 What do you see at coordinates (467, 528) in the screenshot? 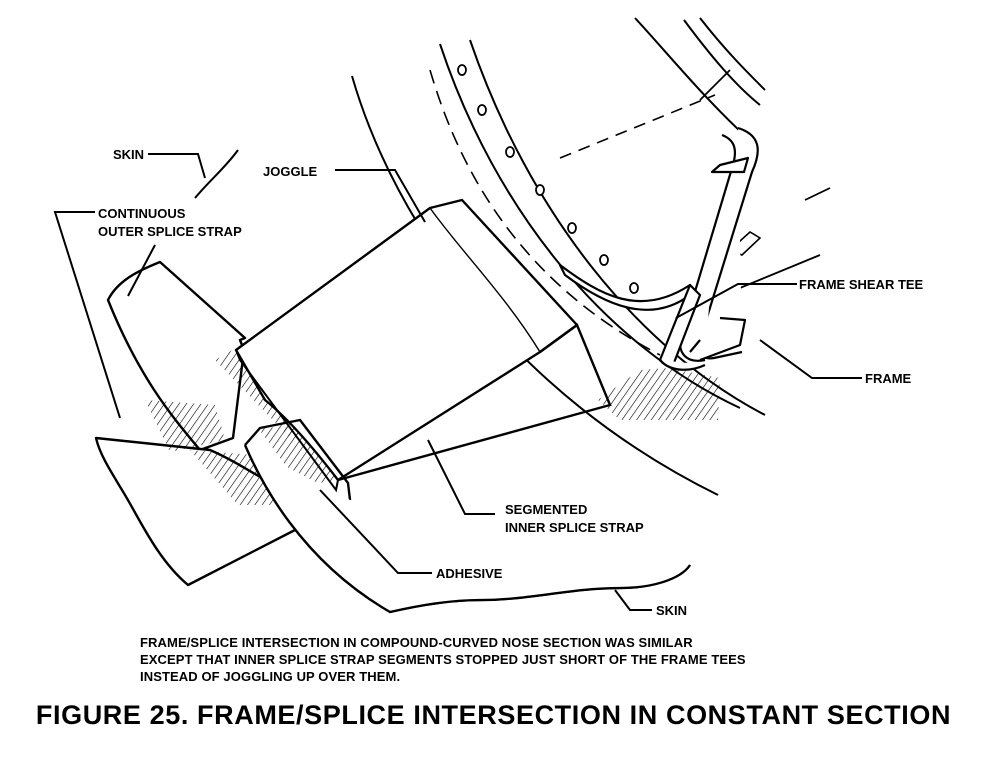
I see `lower-skin-sheet-fill` at bounding box center [467, 528].